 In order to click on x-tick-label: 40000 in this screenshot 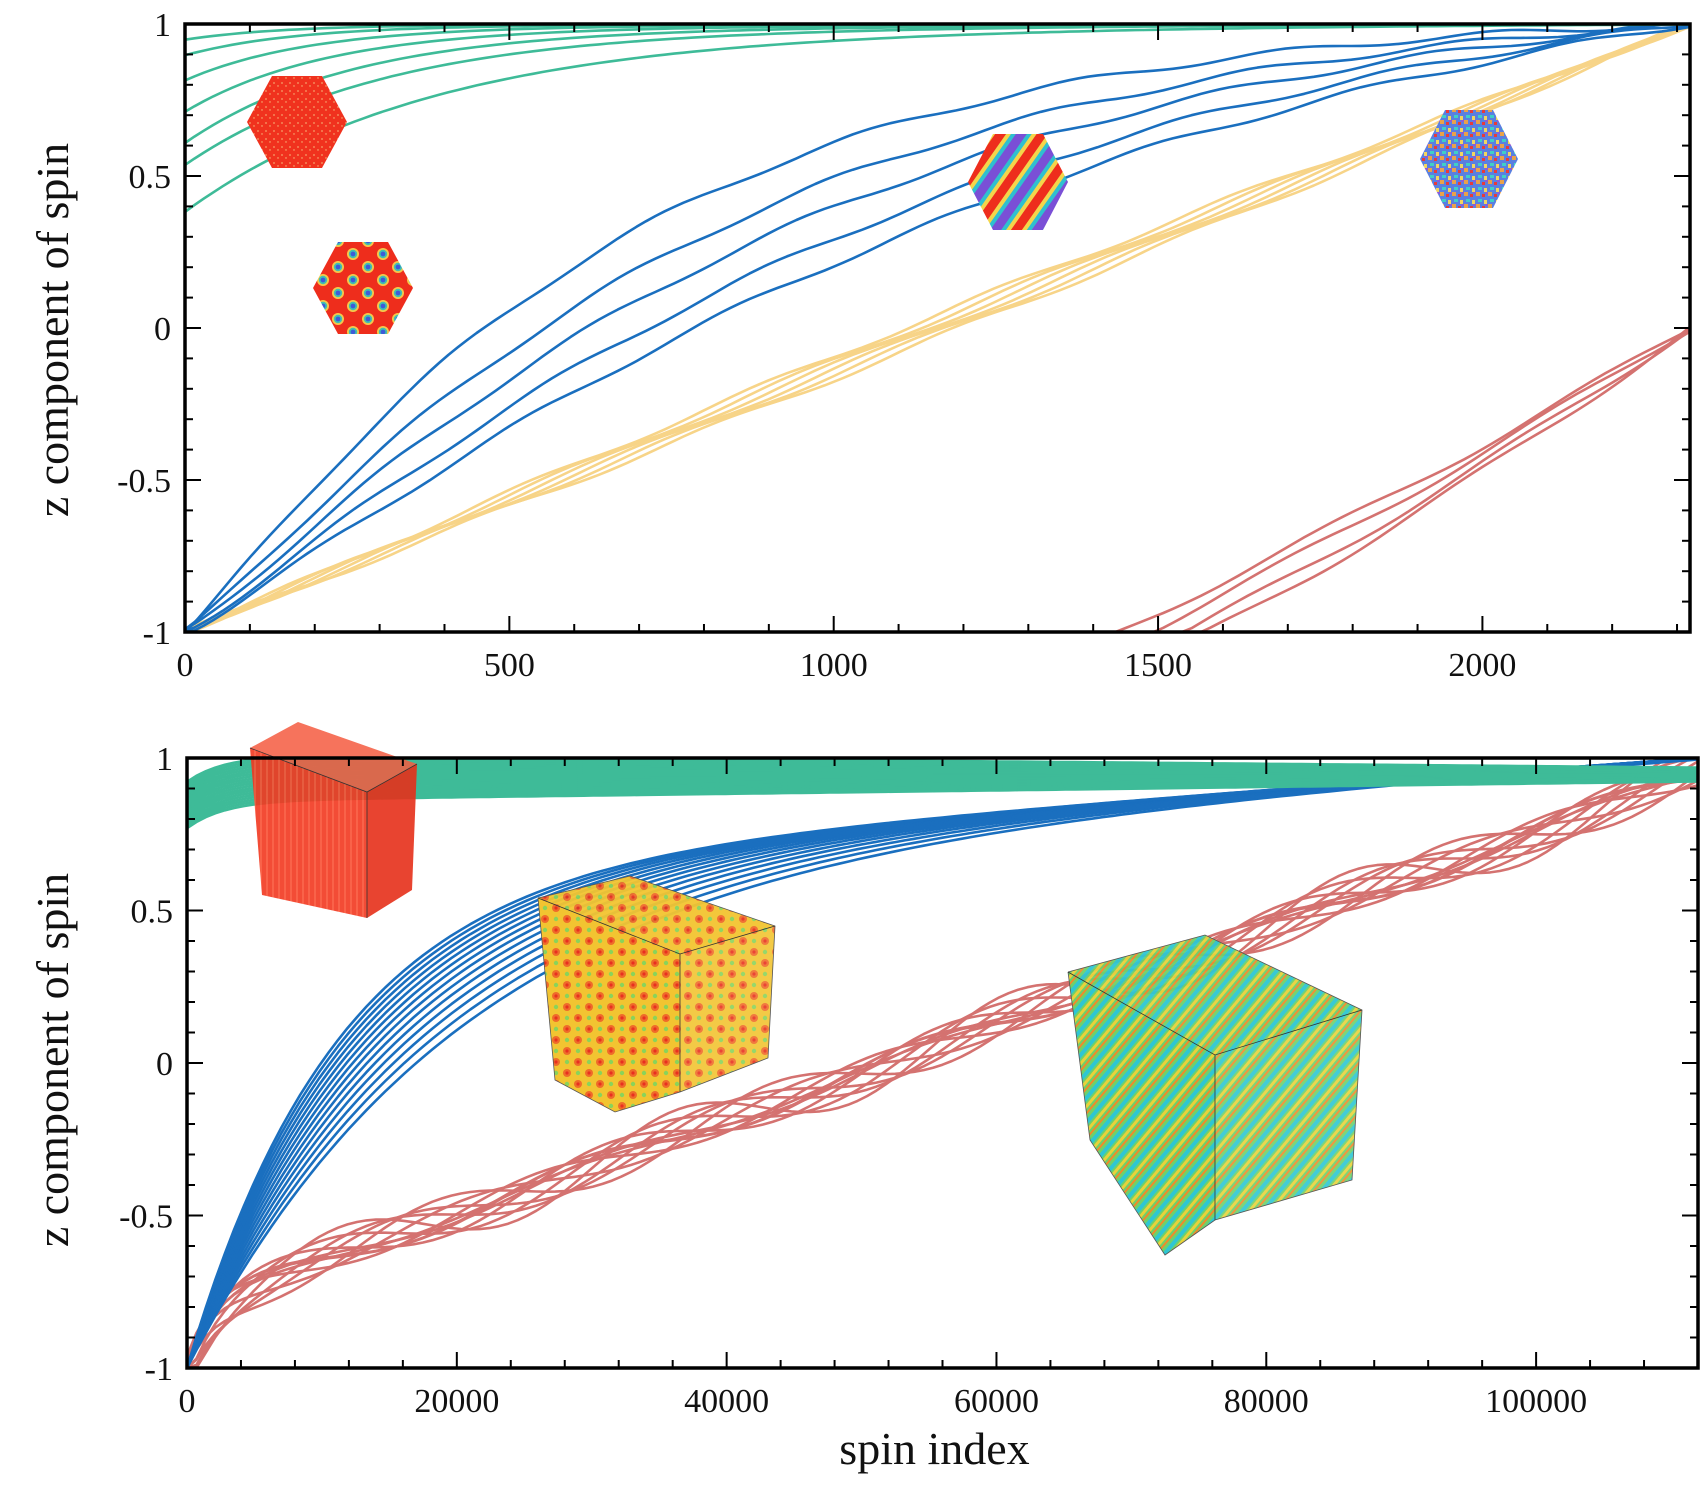, I will do `click(726, 1401)`.